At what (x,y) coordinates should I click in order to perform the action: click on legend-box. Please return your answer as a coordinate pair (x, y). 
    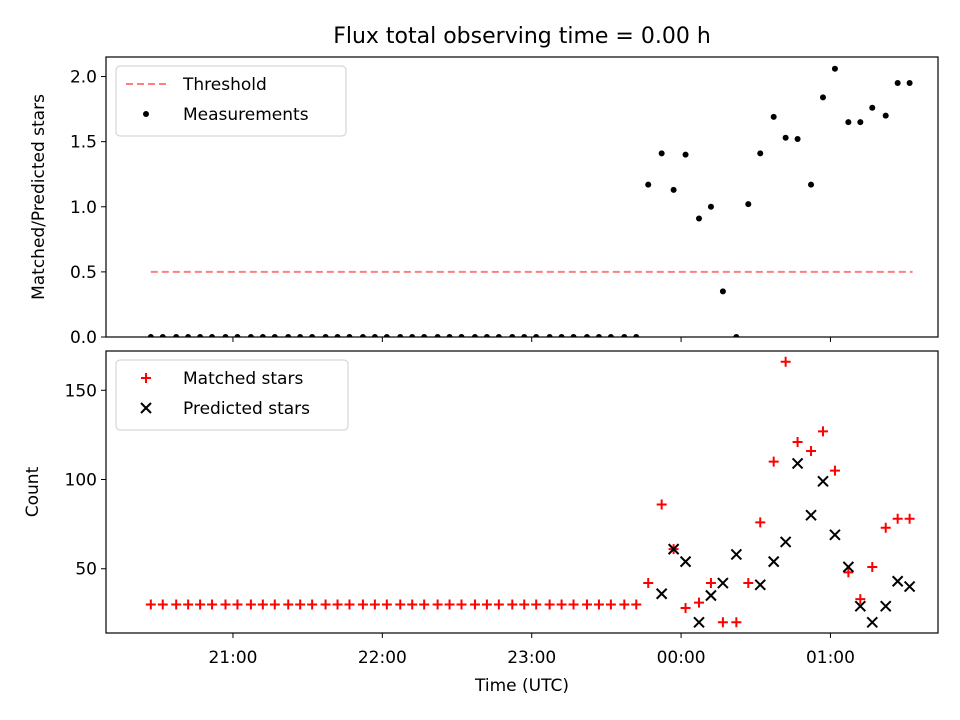
    Looking at the image, I should click on (231, 101).